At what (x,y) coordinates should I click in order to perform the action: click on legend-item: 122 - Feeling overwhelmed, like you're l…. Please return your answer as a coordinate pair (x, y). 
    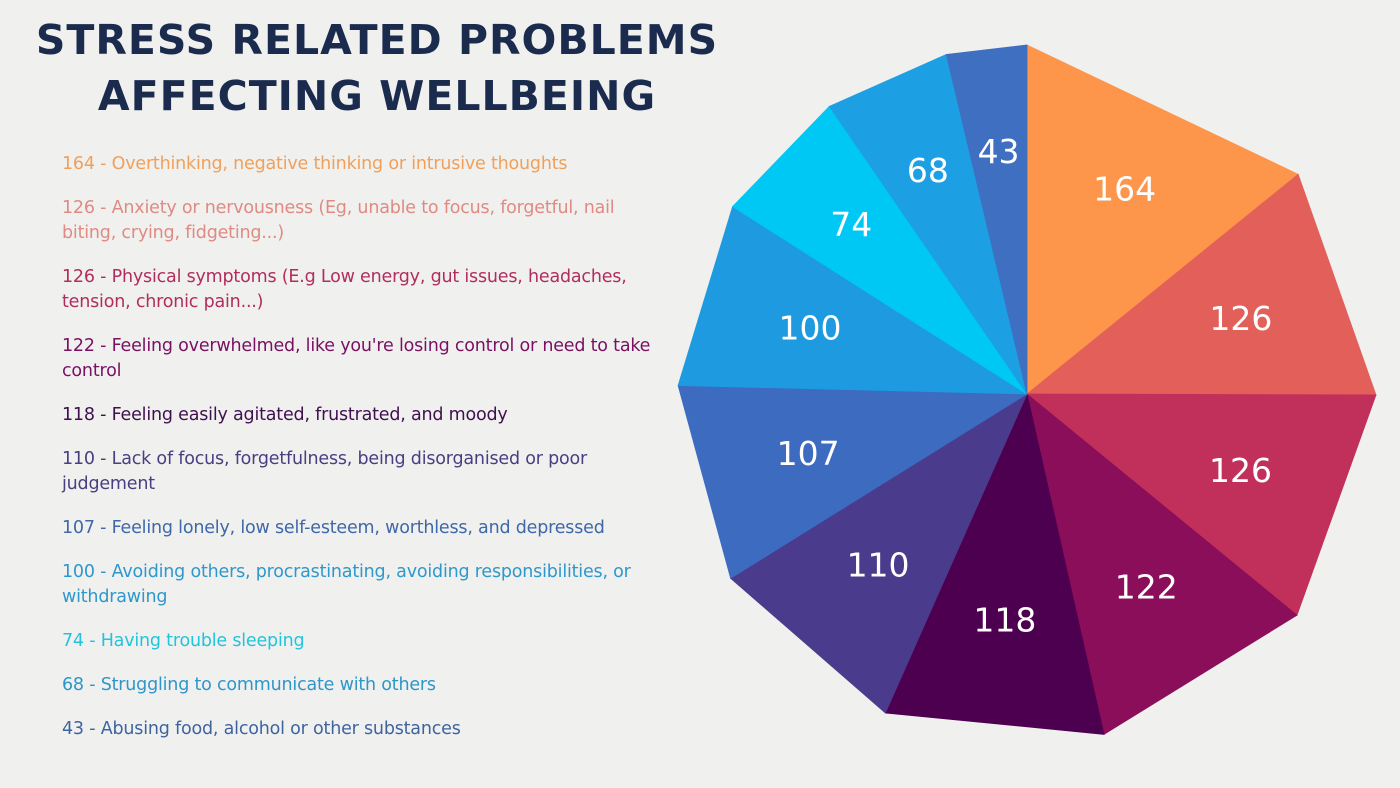
    Looking at the image, I should click on (356, 358).